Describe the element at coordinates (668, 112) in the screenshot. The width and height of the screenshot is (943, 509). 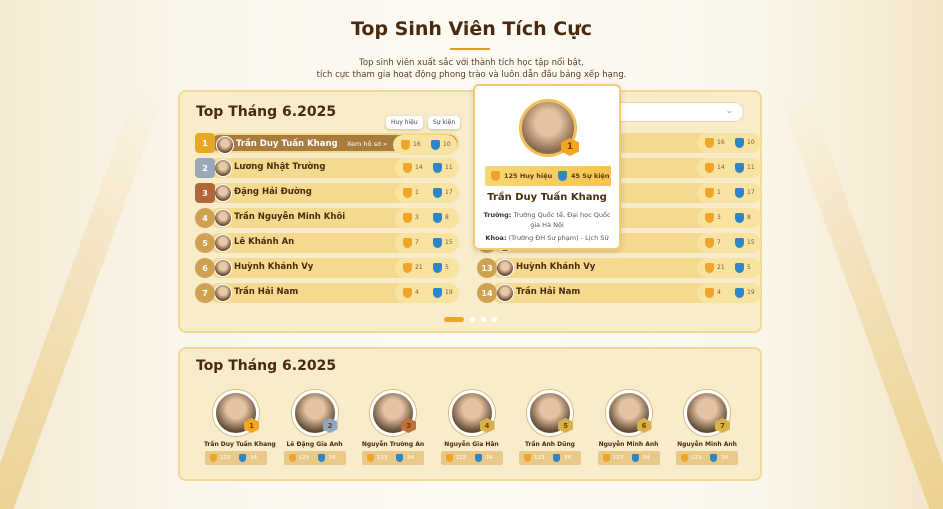
I see `month-dropdown: ⌄` at that location.